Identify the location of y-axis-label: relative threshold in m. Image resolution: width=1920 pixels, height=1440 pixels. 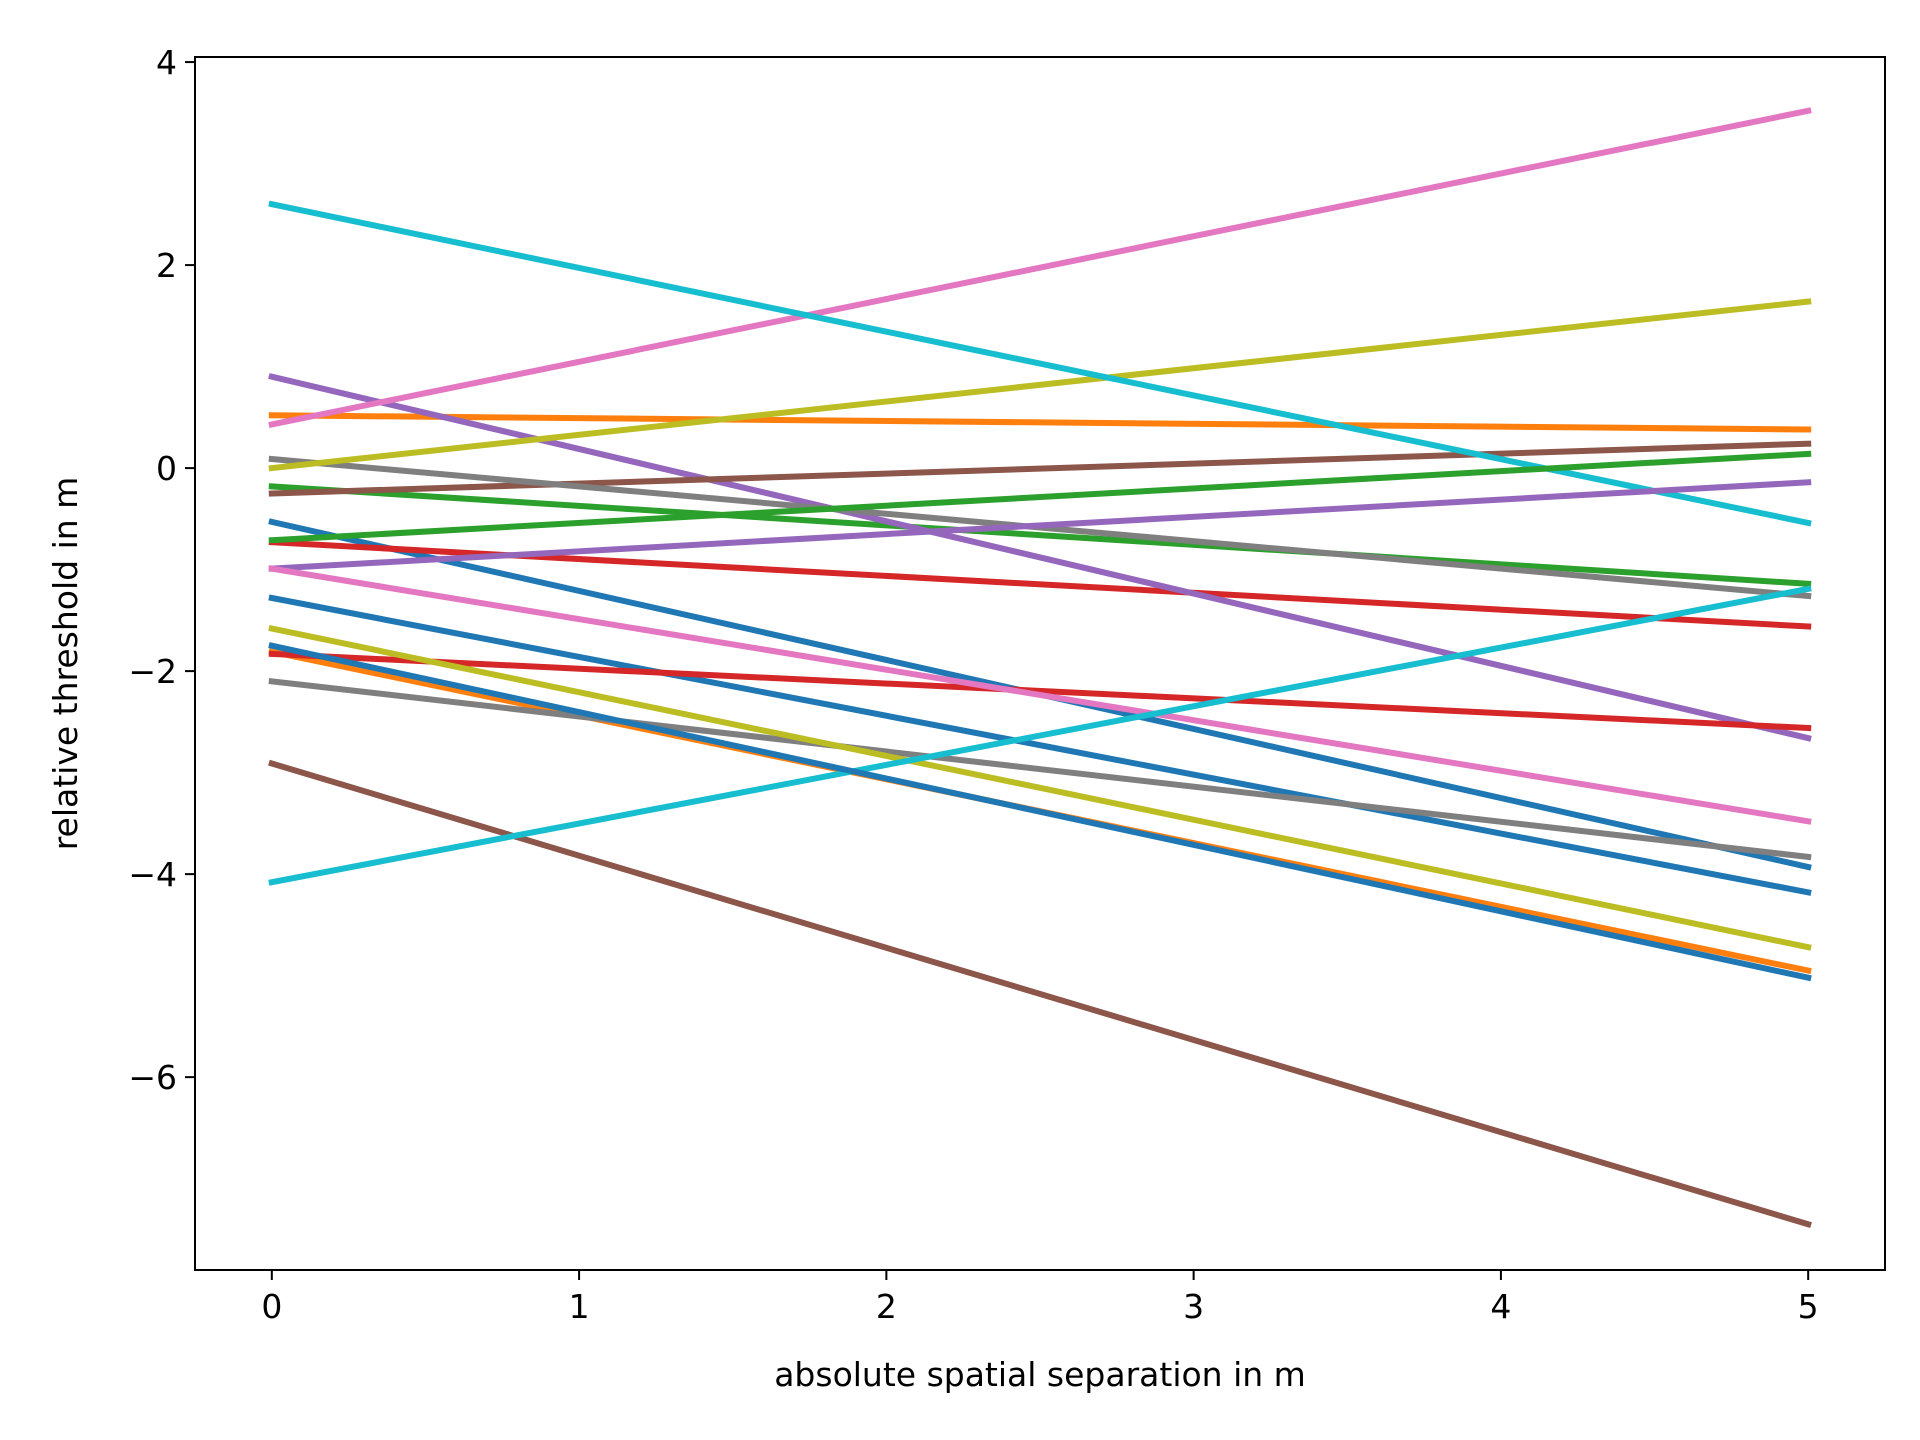
(65, 664).